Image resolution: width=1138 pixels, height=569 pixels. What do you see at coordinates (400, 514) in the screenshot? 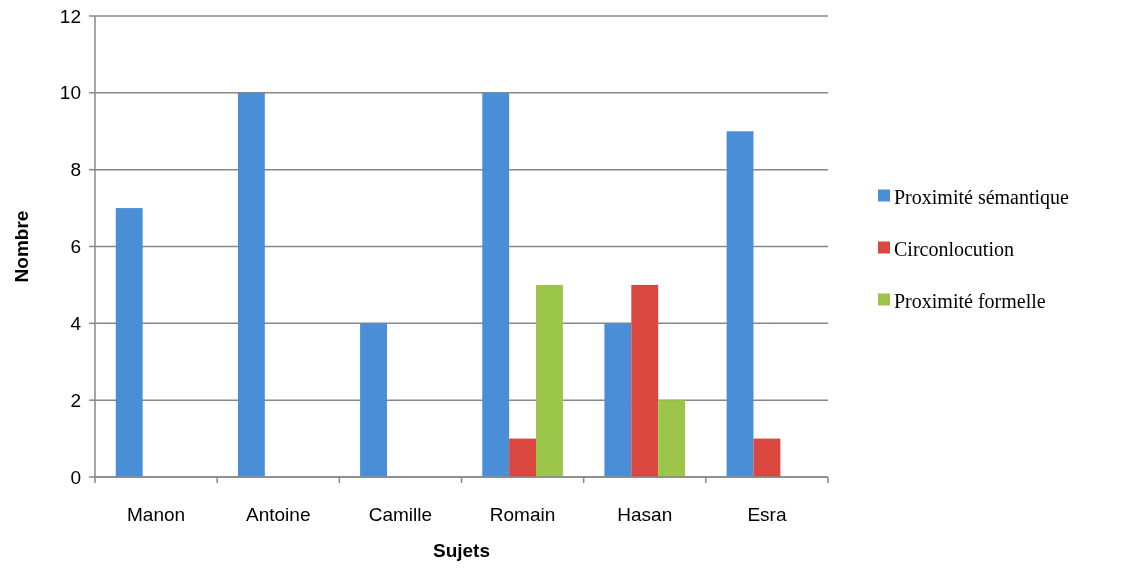
I see `x-tick-label: Camille` at bounding box center [400, 514].